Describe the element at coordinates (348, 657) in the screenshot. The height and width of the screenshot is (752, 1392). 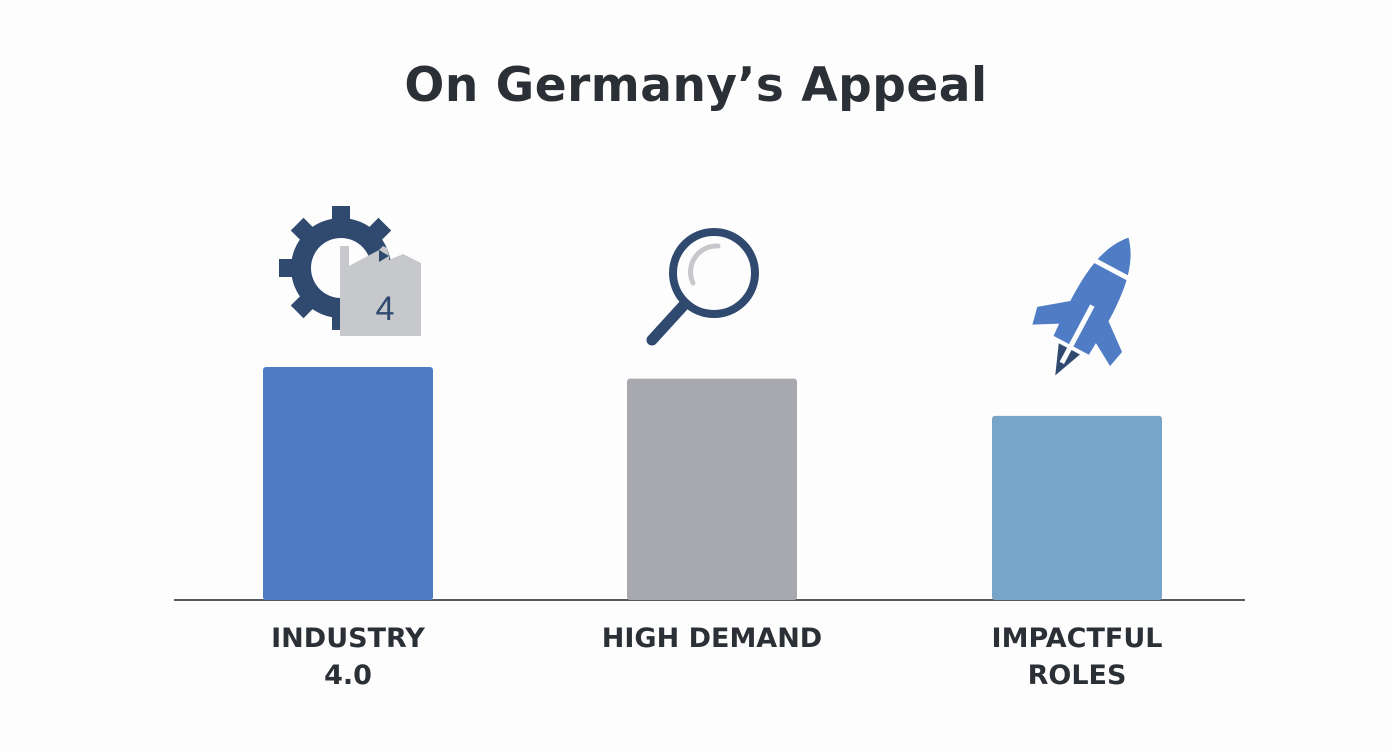
I see `category-label-industry: INDUSTRY 4.0` at that location.